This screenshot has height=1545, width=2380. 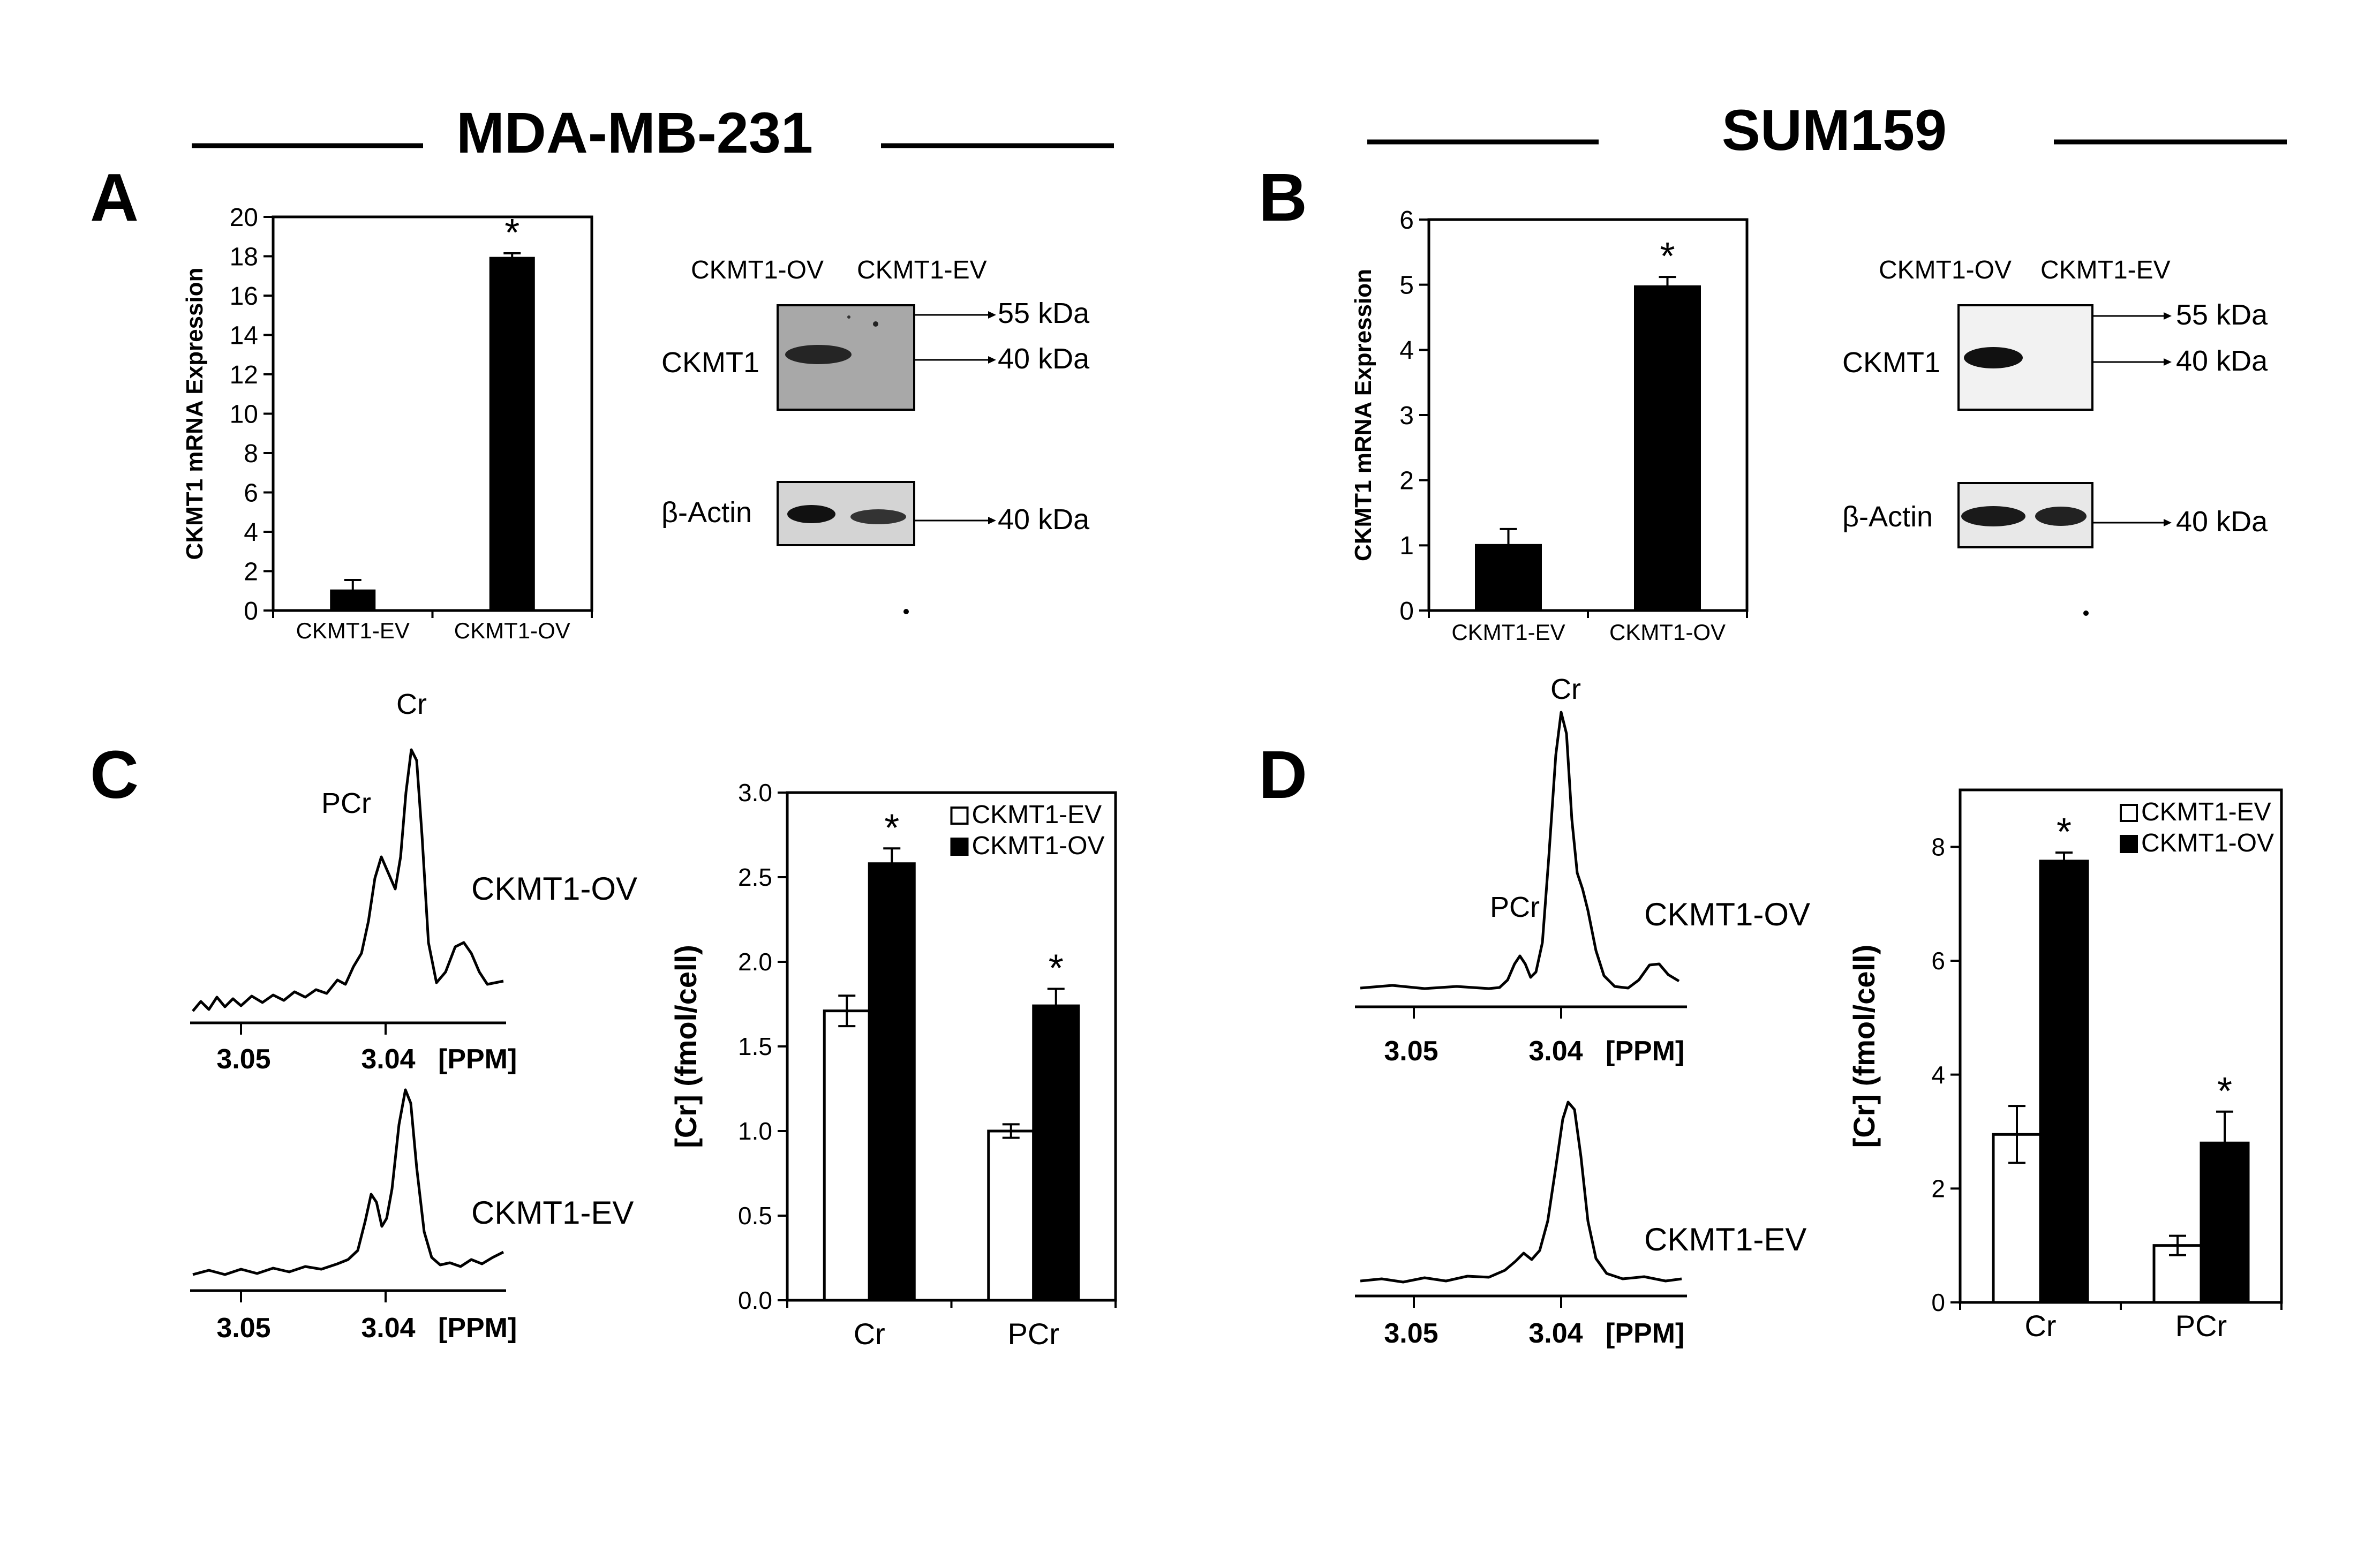 What do you see at coordinates (244, 297) in the screenshot?
I see `y-tick-label: 16` at bounding box center [244, 297].